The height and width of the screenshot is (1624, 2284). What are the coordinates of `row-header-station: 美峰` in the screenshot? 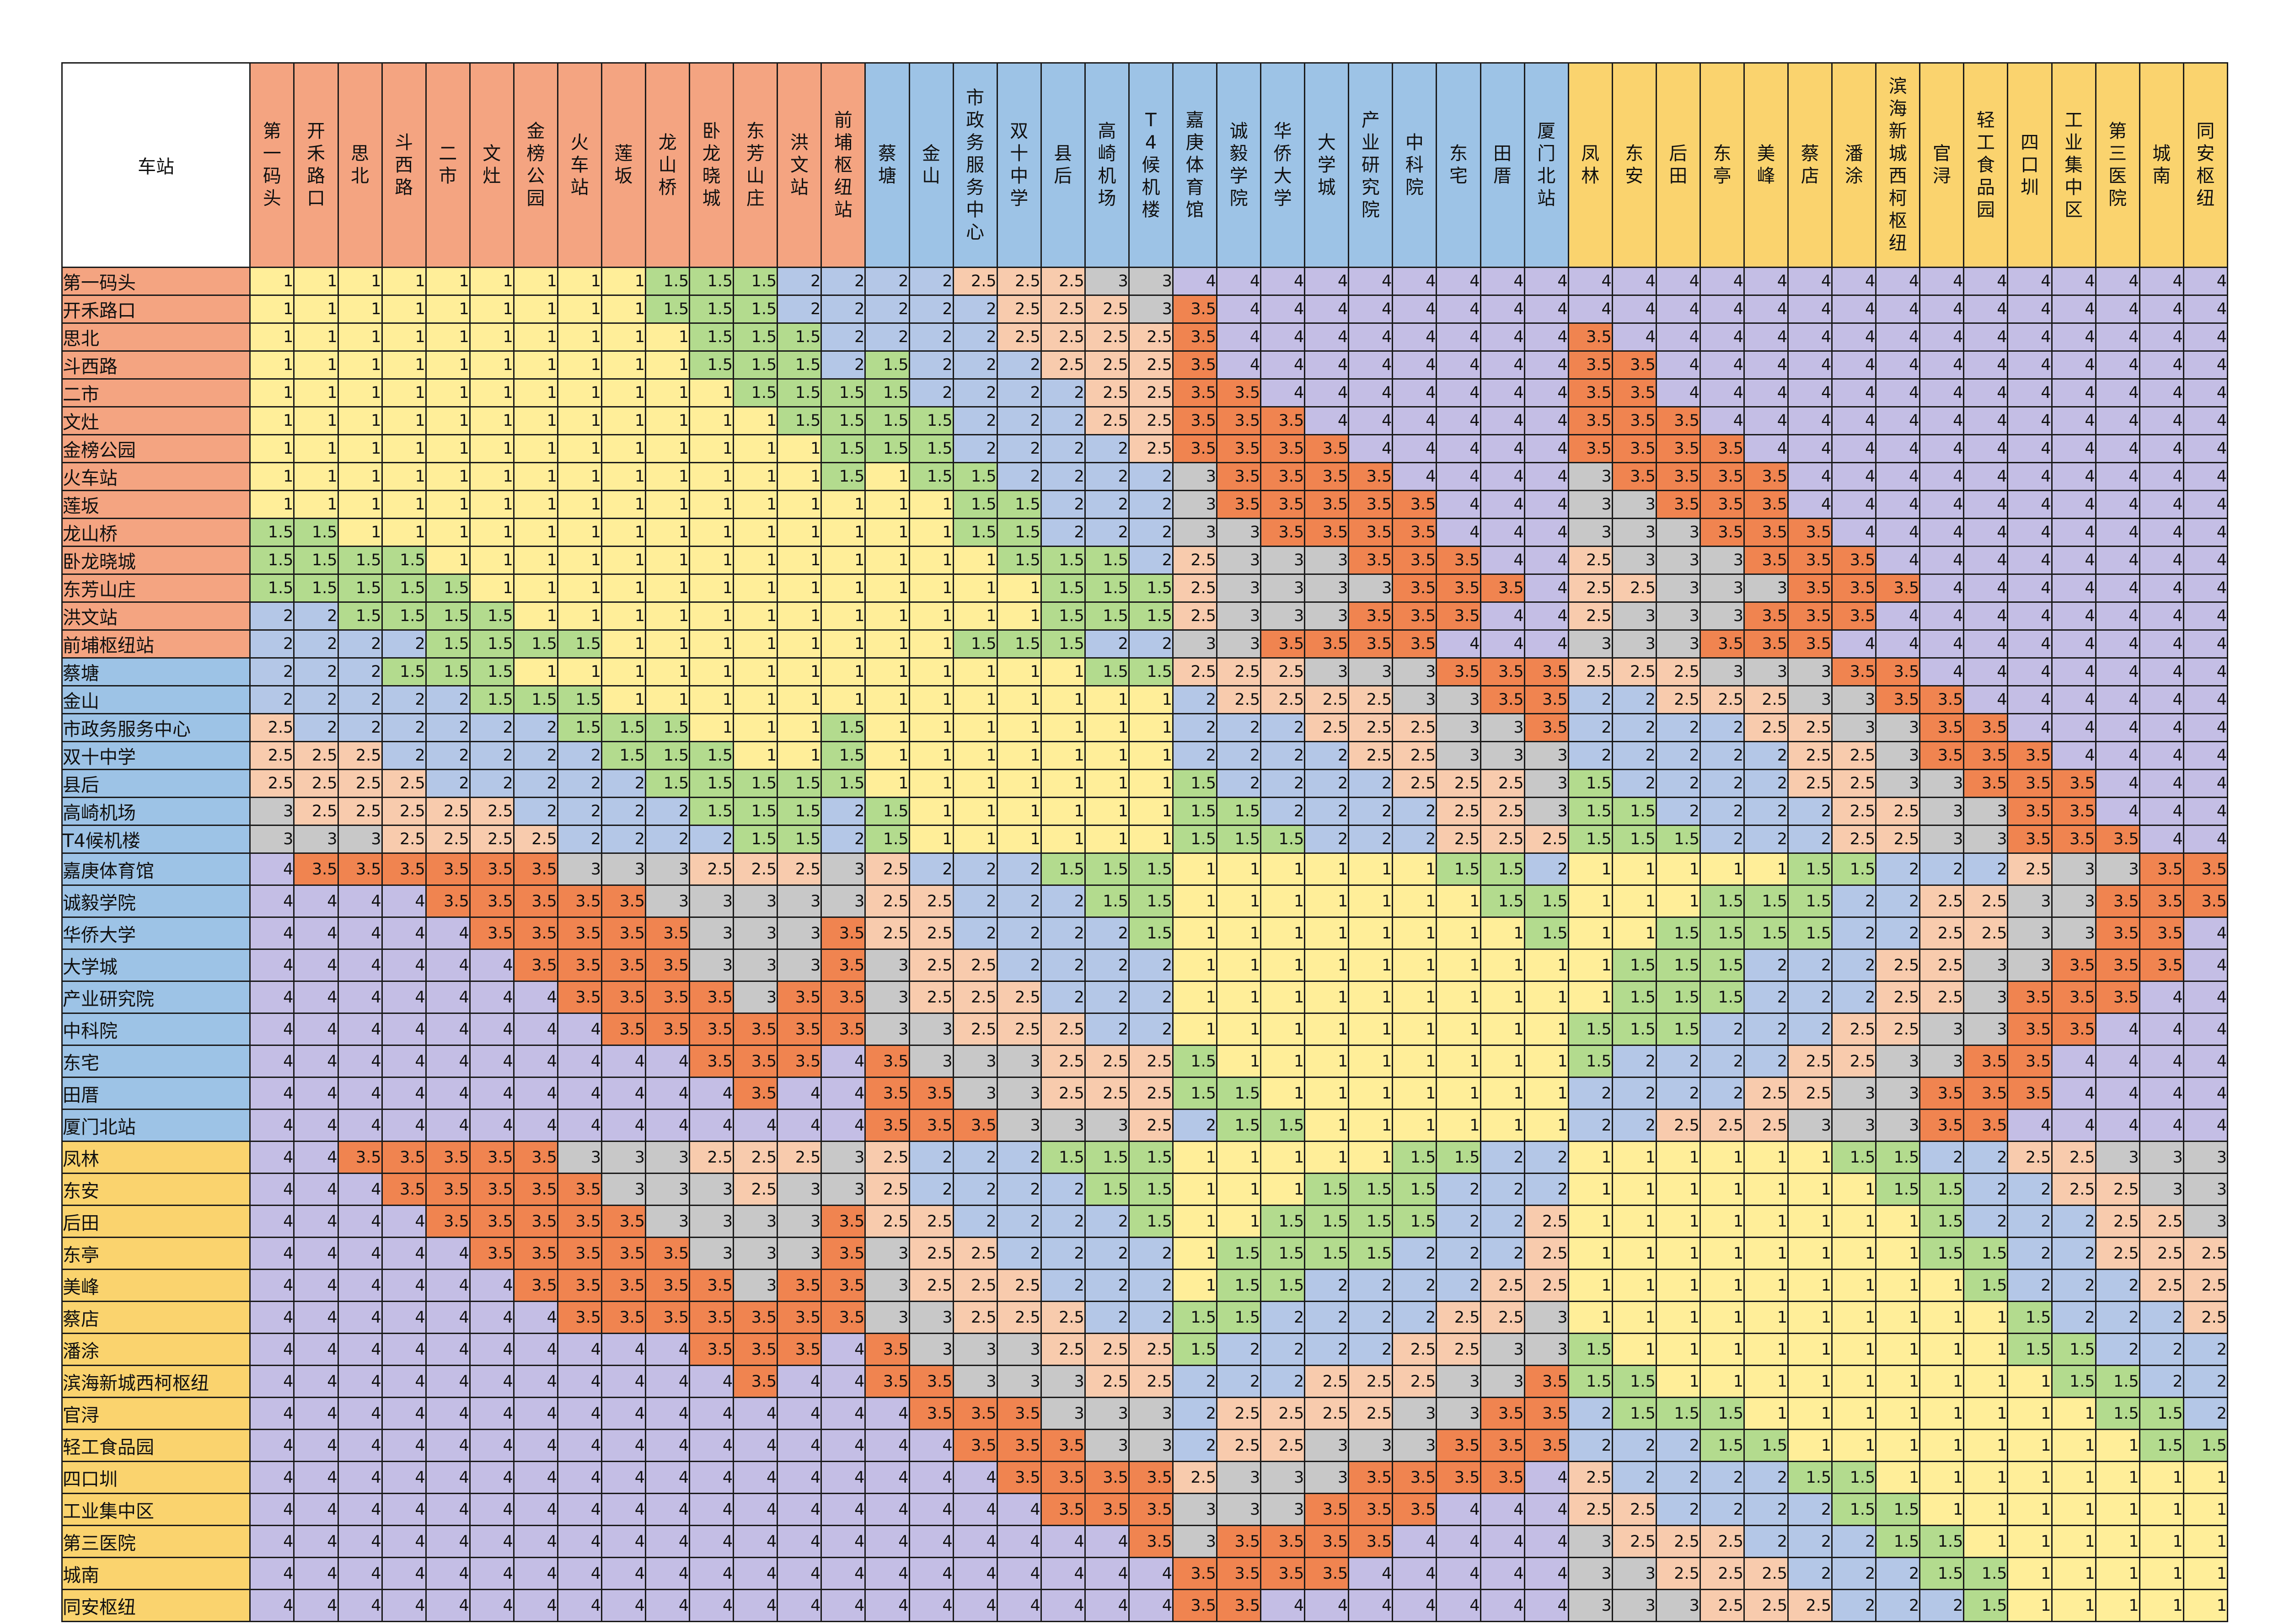 It's located at (156, 1285).